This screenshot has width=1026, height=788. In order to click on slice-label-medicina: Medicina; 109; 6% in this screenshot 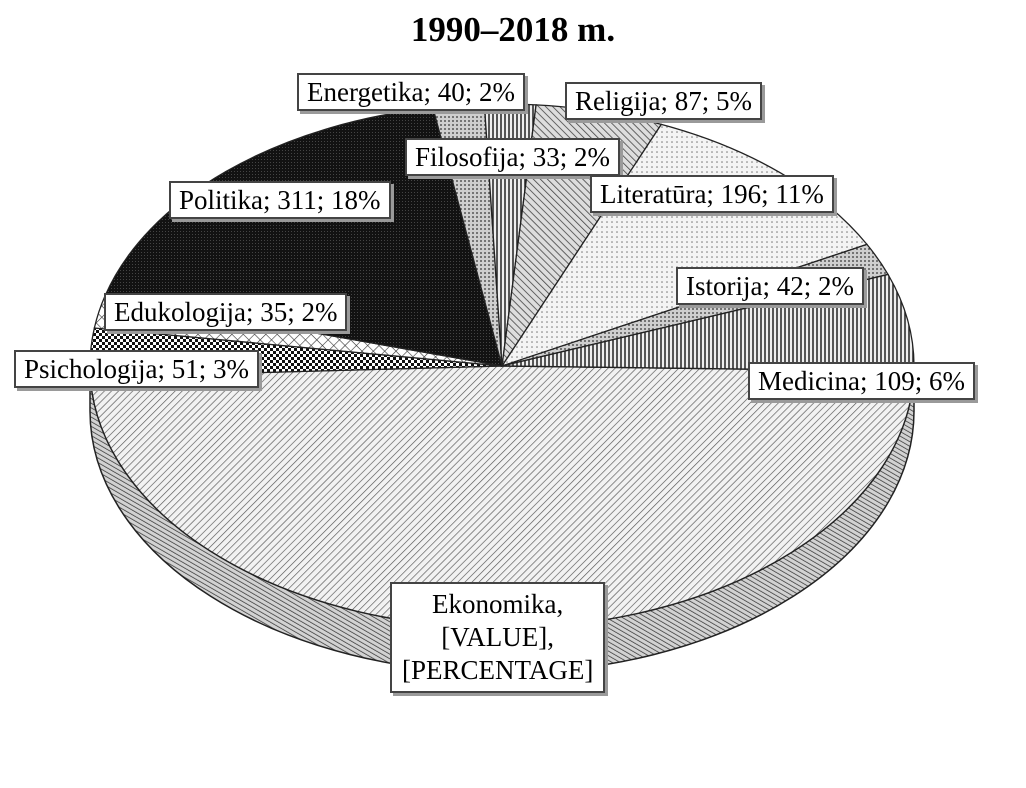, I will do `click(861, 381)`.